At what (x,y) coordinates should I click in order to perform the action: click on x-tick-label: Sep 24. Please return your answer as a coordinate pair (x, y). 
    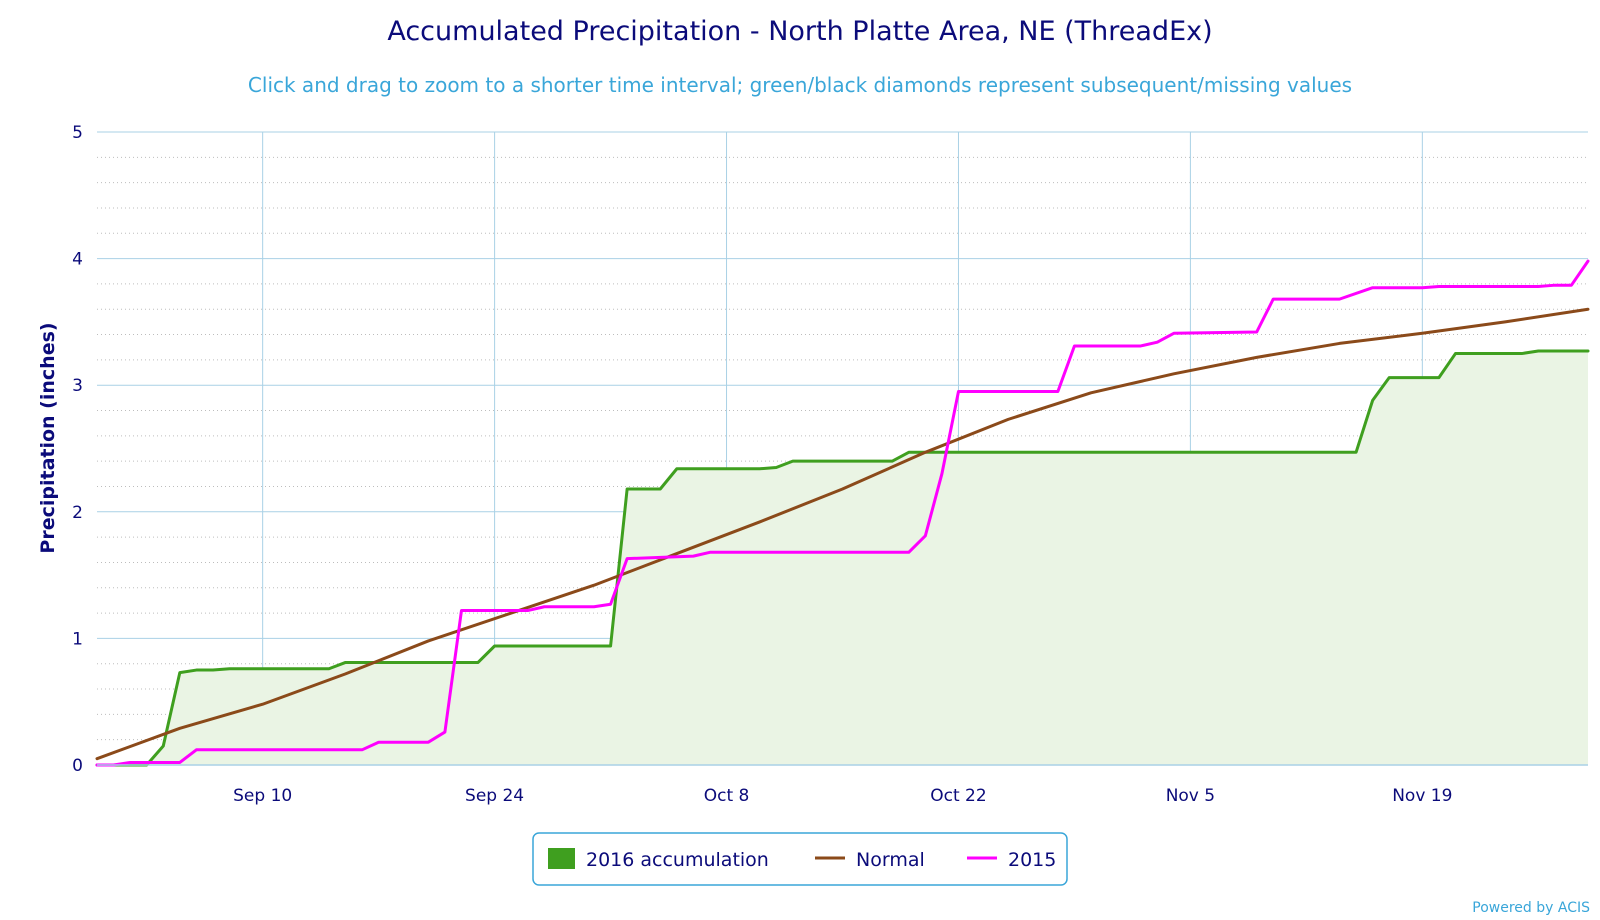
    Looking at the image, I should click on (494, 796).